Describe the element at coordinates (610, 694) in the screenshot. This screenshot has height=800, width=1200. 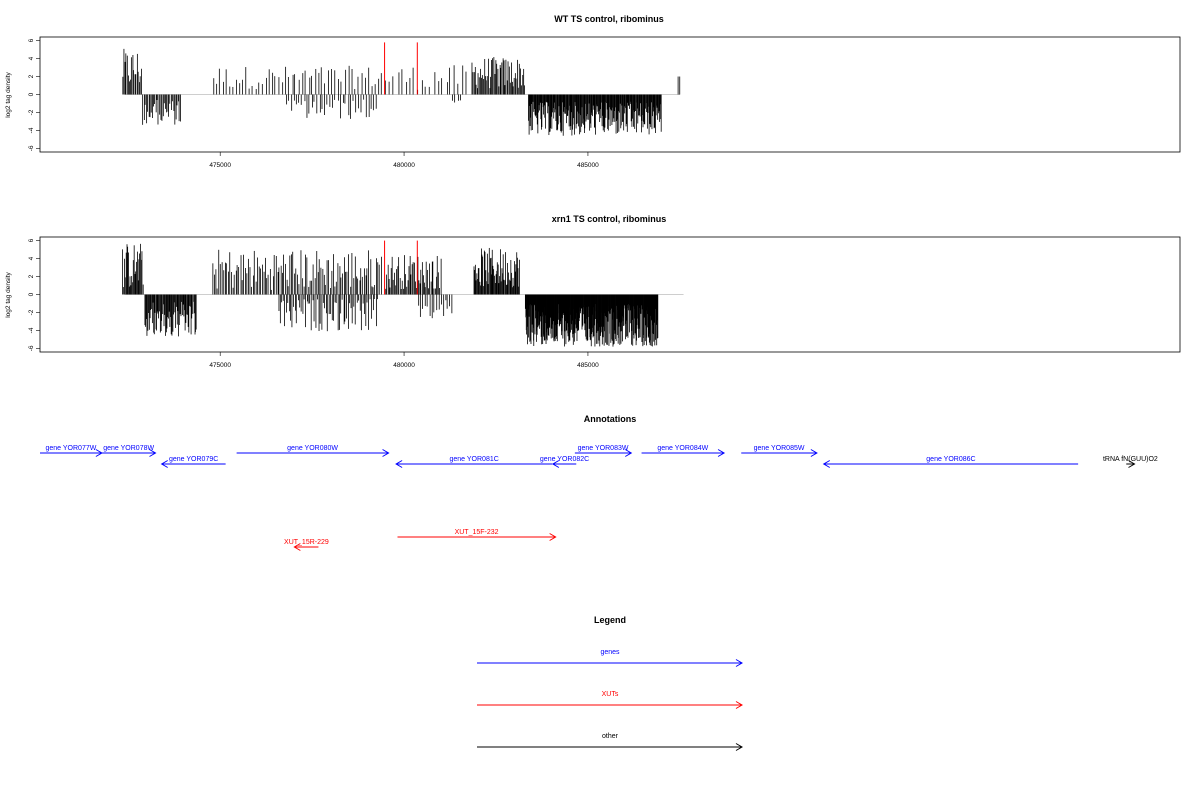
I see `legend-label: XUTs` at that location.